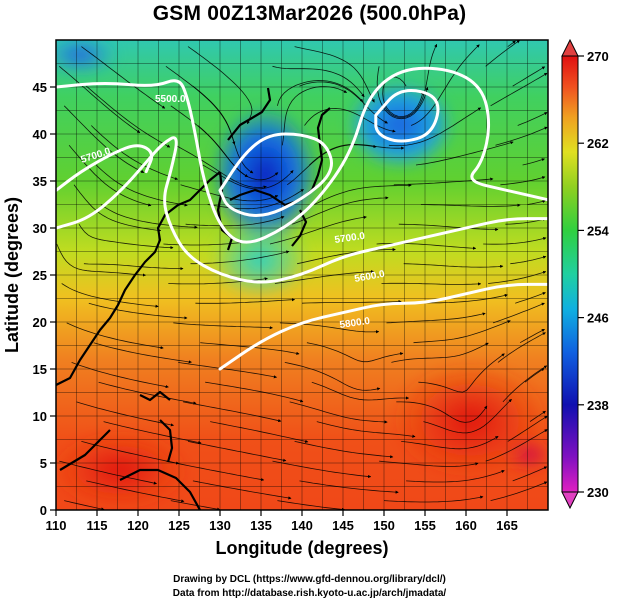 The width and height of the screenshot is (619, 605). What do you see at coordinates (43, 463) in the screenshot?
I see `y-tick-label: 5` at bounding box center [43, 463].